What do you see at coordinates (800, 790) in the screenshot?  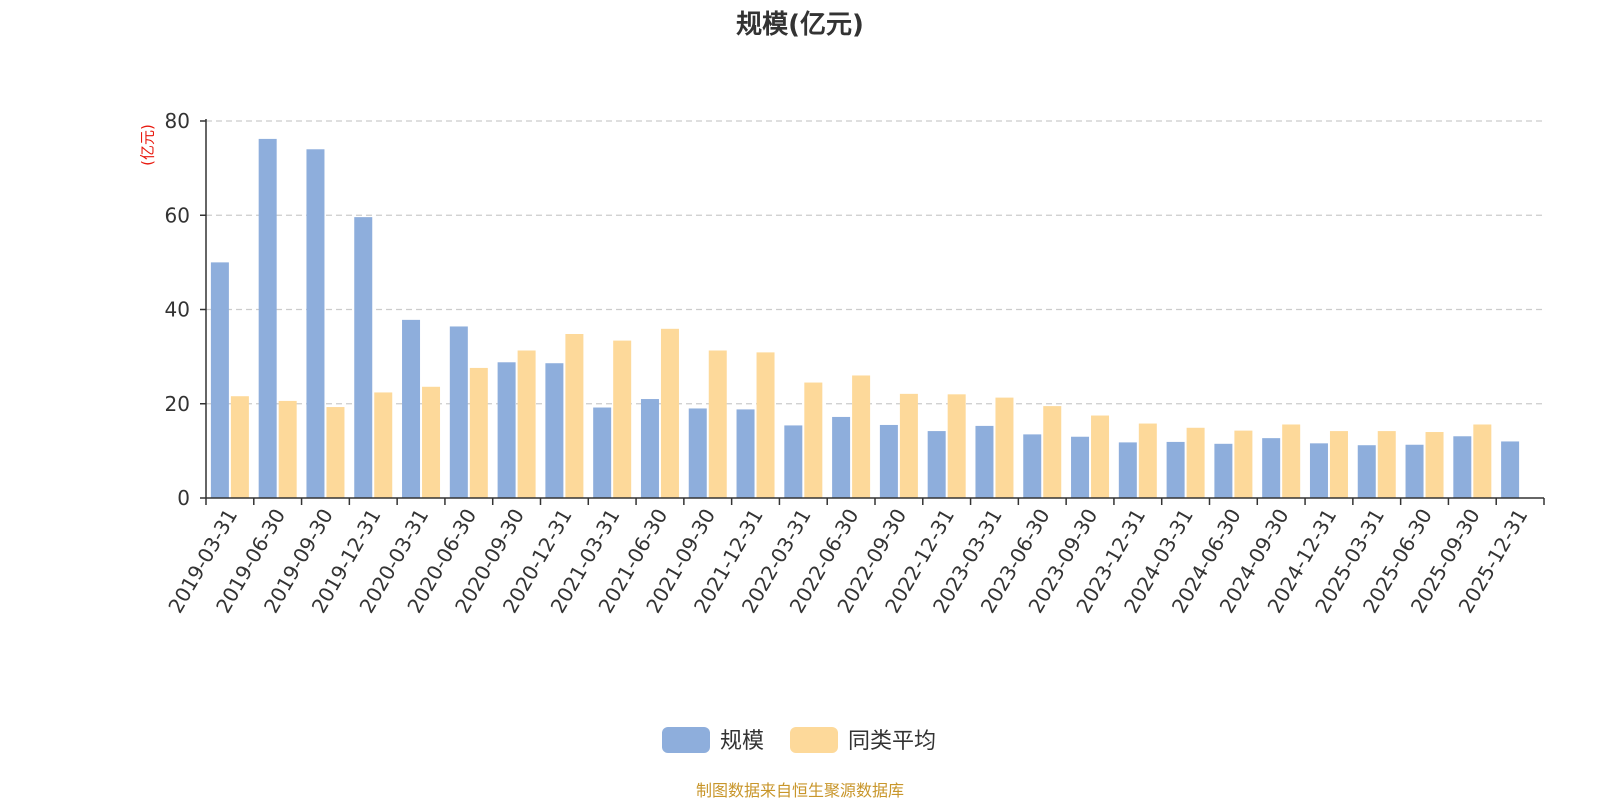 I see `source-note: 制图数据来自恒生聚源数据库` at bounding box center [800, 790].